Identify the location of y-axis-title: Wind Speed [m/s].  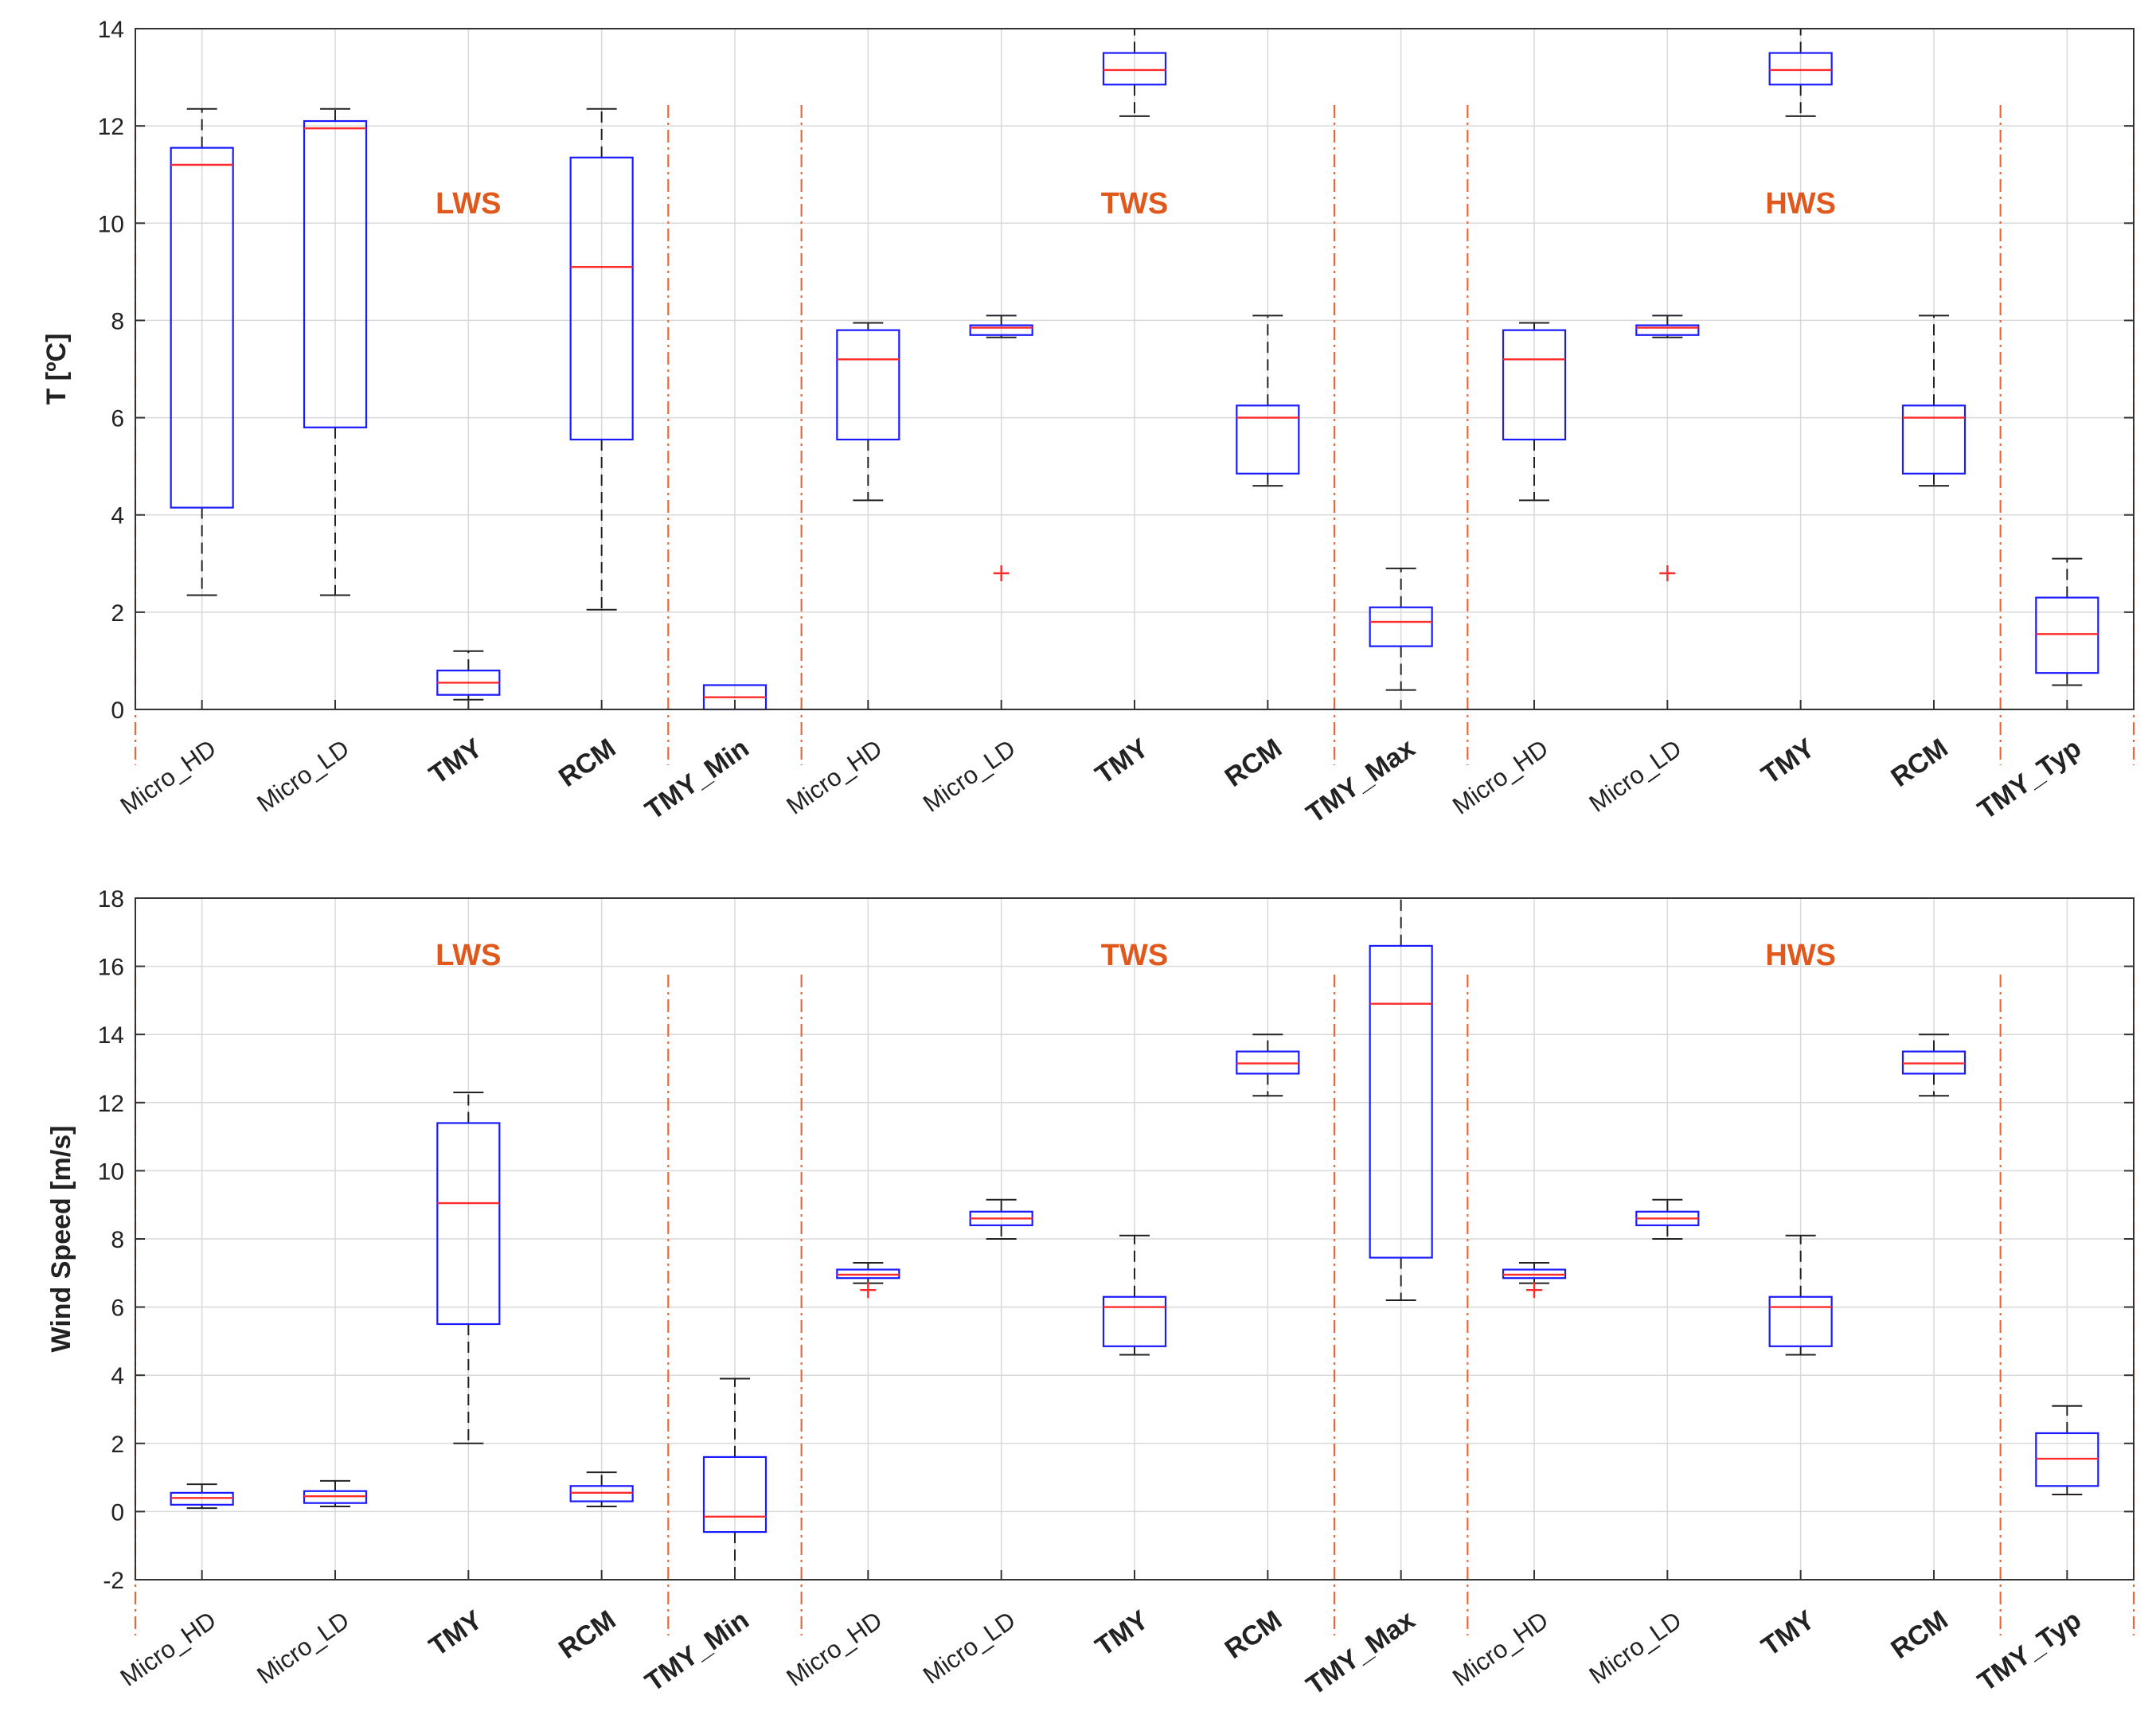
(61, 1239).